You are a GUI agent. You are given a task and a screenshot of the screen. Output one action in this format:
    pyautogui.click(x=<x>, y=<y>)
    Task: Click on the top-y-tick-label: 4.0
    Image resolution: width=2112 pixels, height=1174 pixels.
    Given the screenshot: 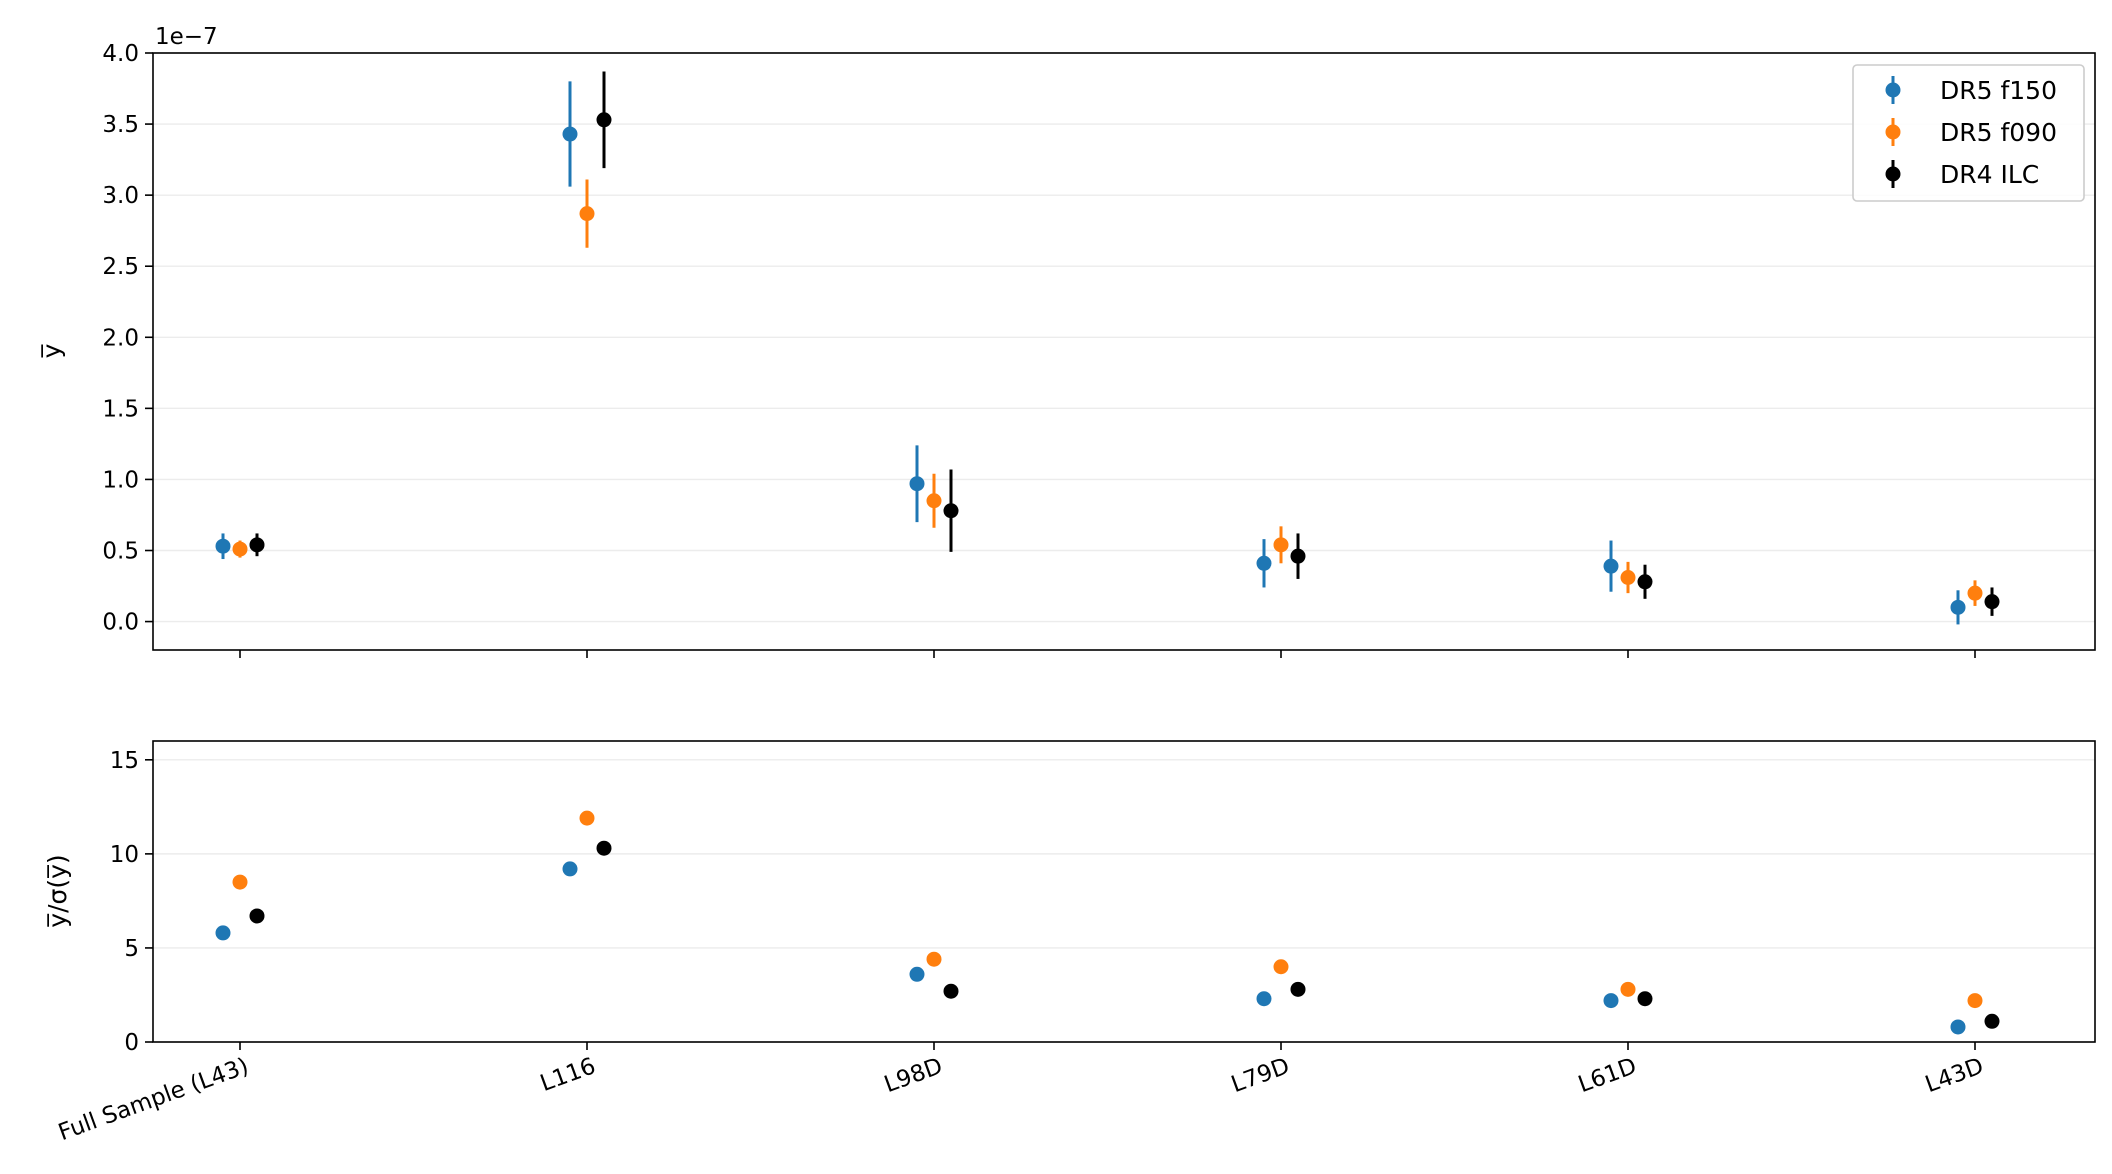 What is the action you would take?
    pyautogui.click(x=120, y=54)
    